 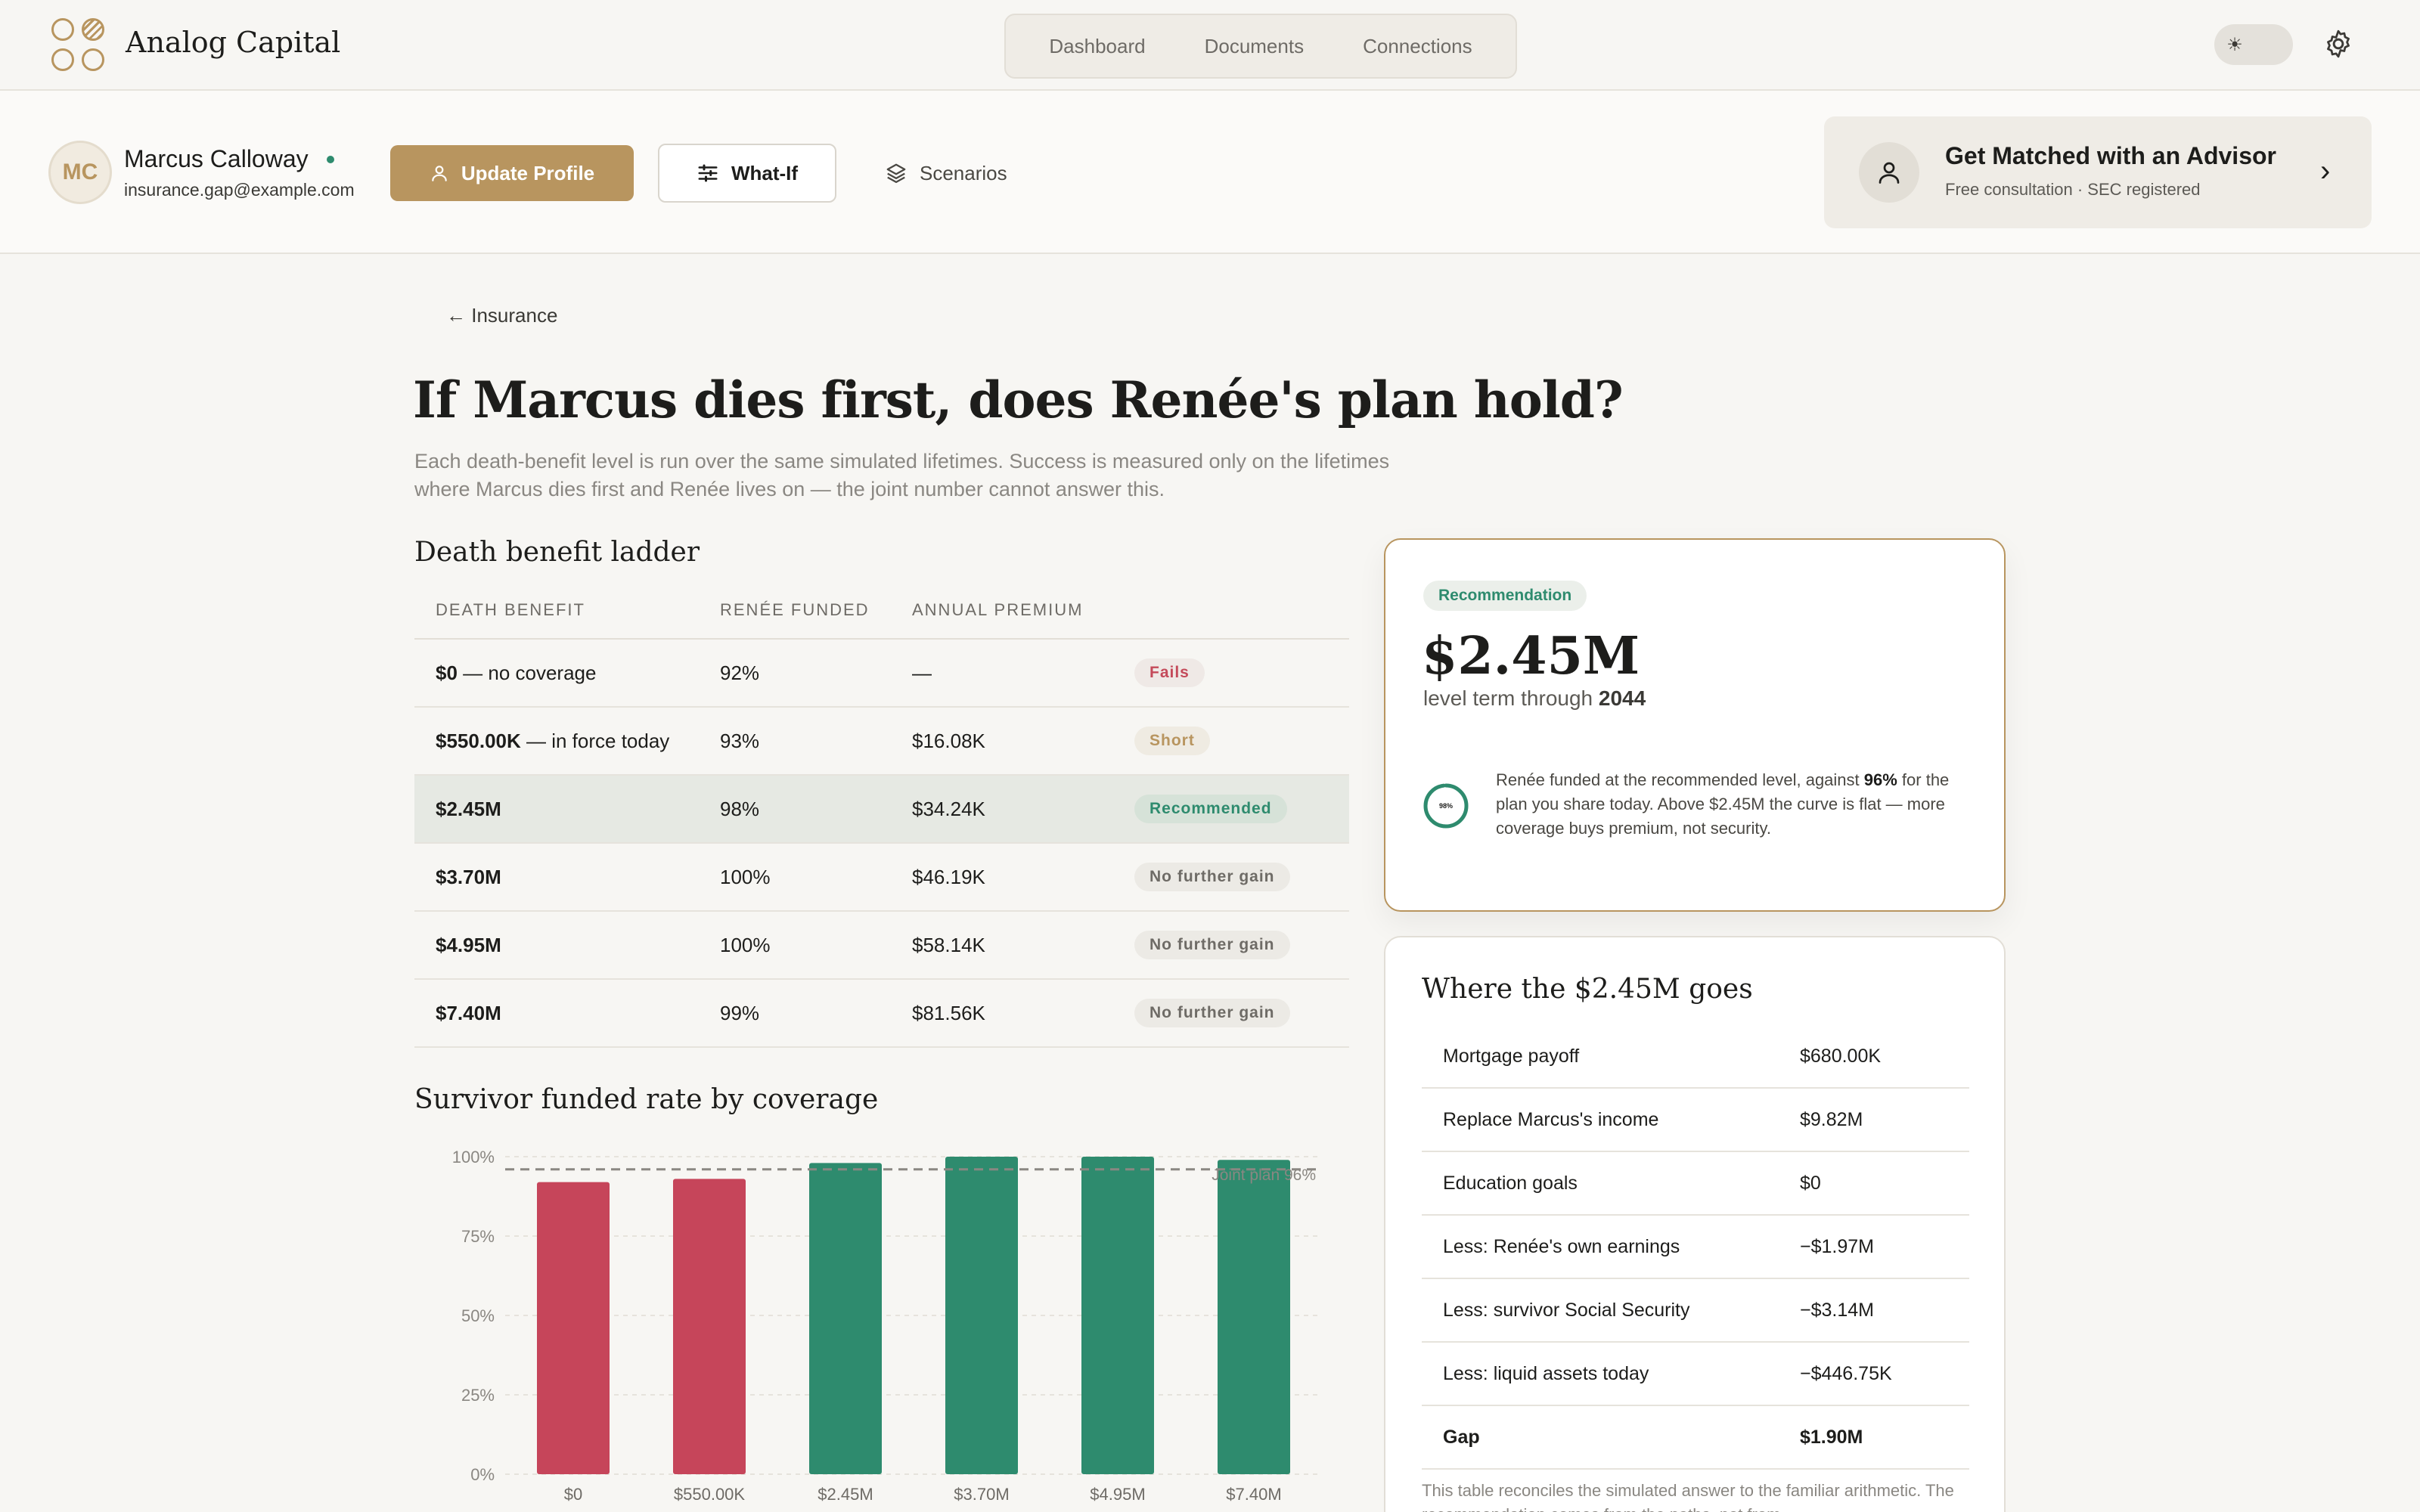 What do you see at coordinates (2234, 44) in the screenshot?
I see `sun-icon: ☀` at bounding box center [2234, 44].